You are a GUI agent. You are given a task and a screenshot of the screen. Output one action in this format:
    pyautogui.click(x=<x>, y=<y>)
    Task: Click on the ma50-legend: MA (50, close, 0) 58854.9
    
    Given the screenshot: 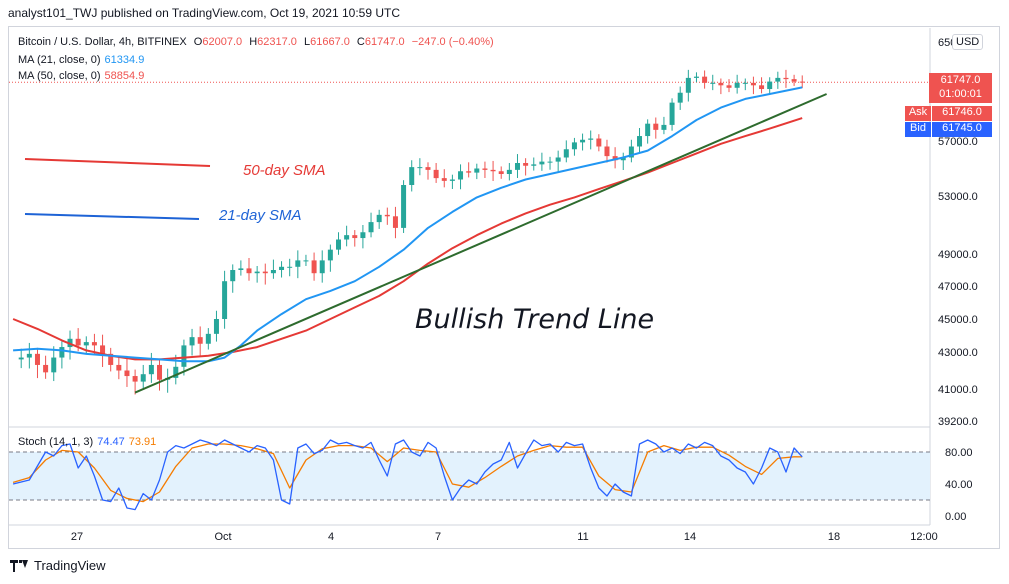 What is the action you would take?
    pyautogui.click(x=81, y=76)
    